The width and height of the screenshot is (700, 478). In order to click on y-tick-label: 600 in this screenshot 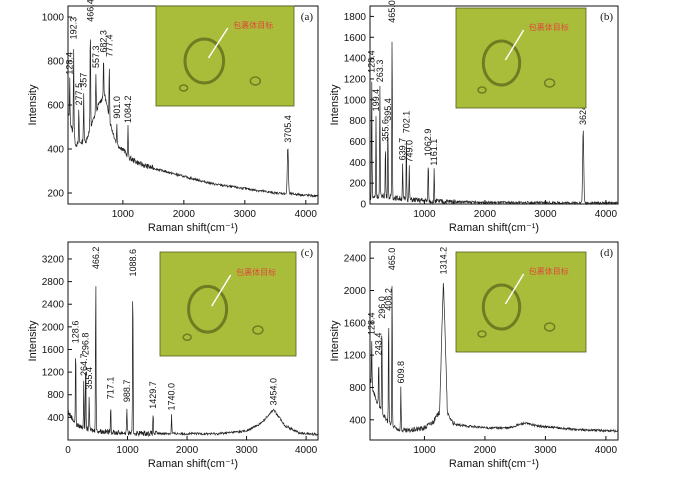, I will do `click(55, 106)`.